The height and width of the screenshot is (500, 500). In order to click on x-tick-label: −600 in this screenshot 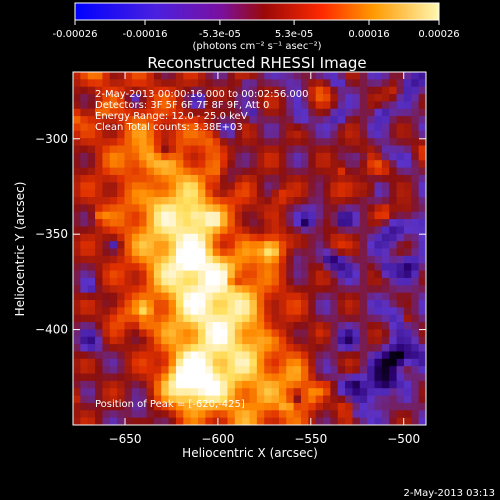, I will do `click(217, 439)`.